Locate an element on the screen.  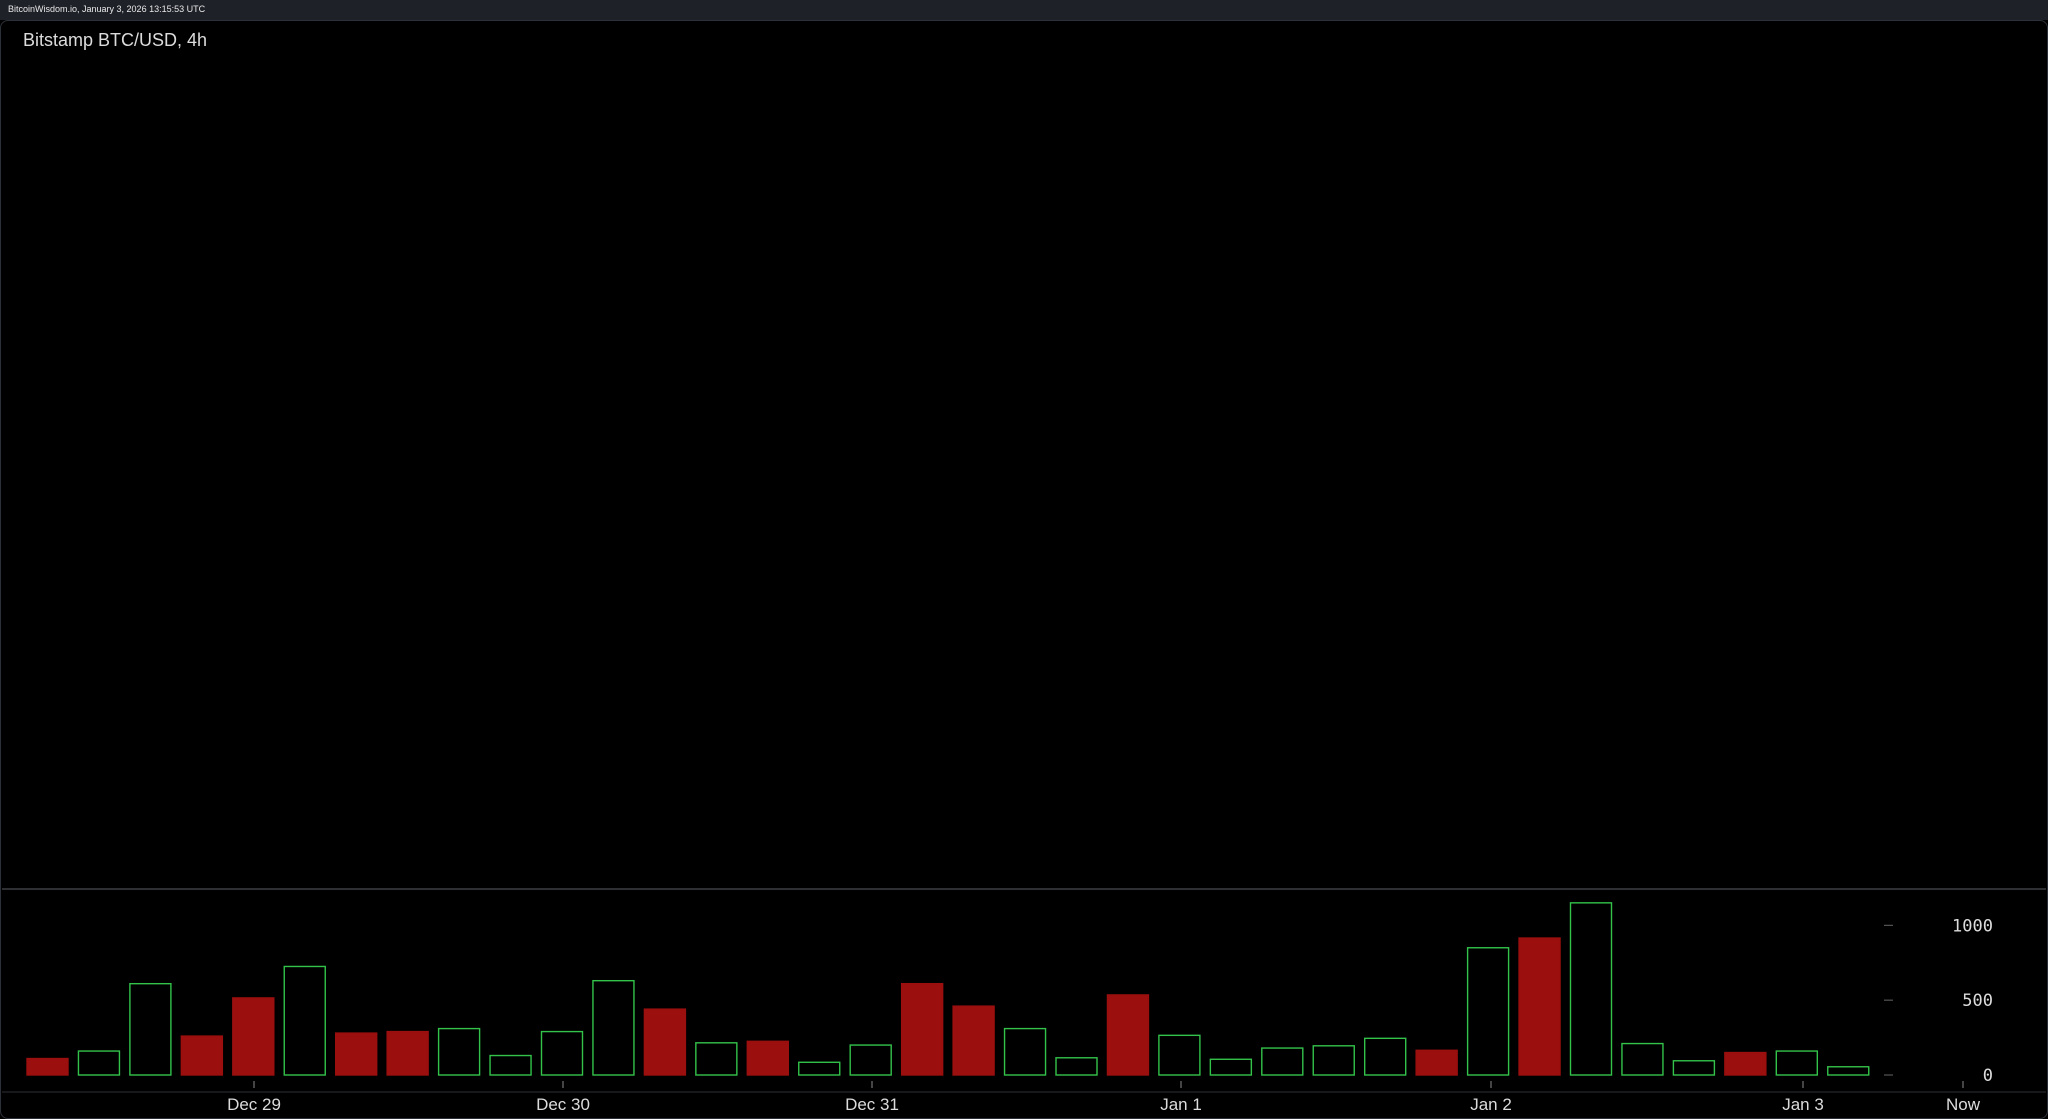
time-tick-label: Dec 30 is located at coordinates (563, 1104).